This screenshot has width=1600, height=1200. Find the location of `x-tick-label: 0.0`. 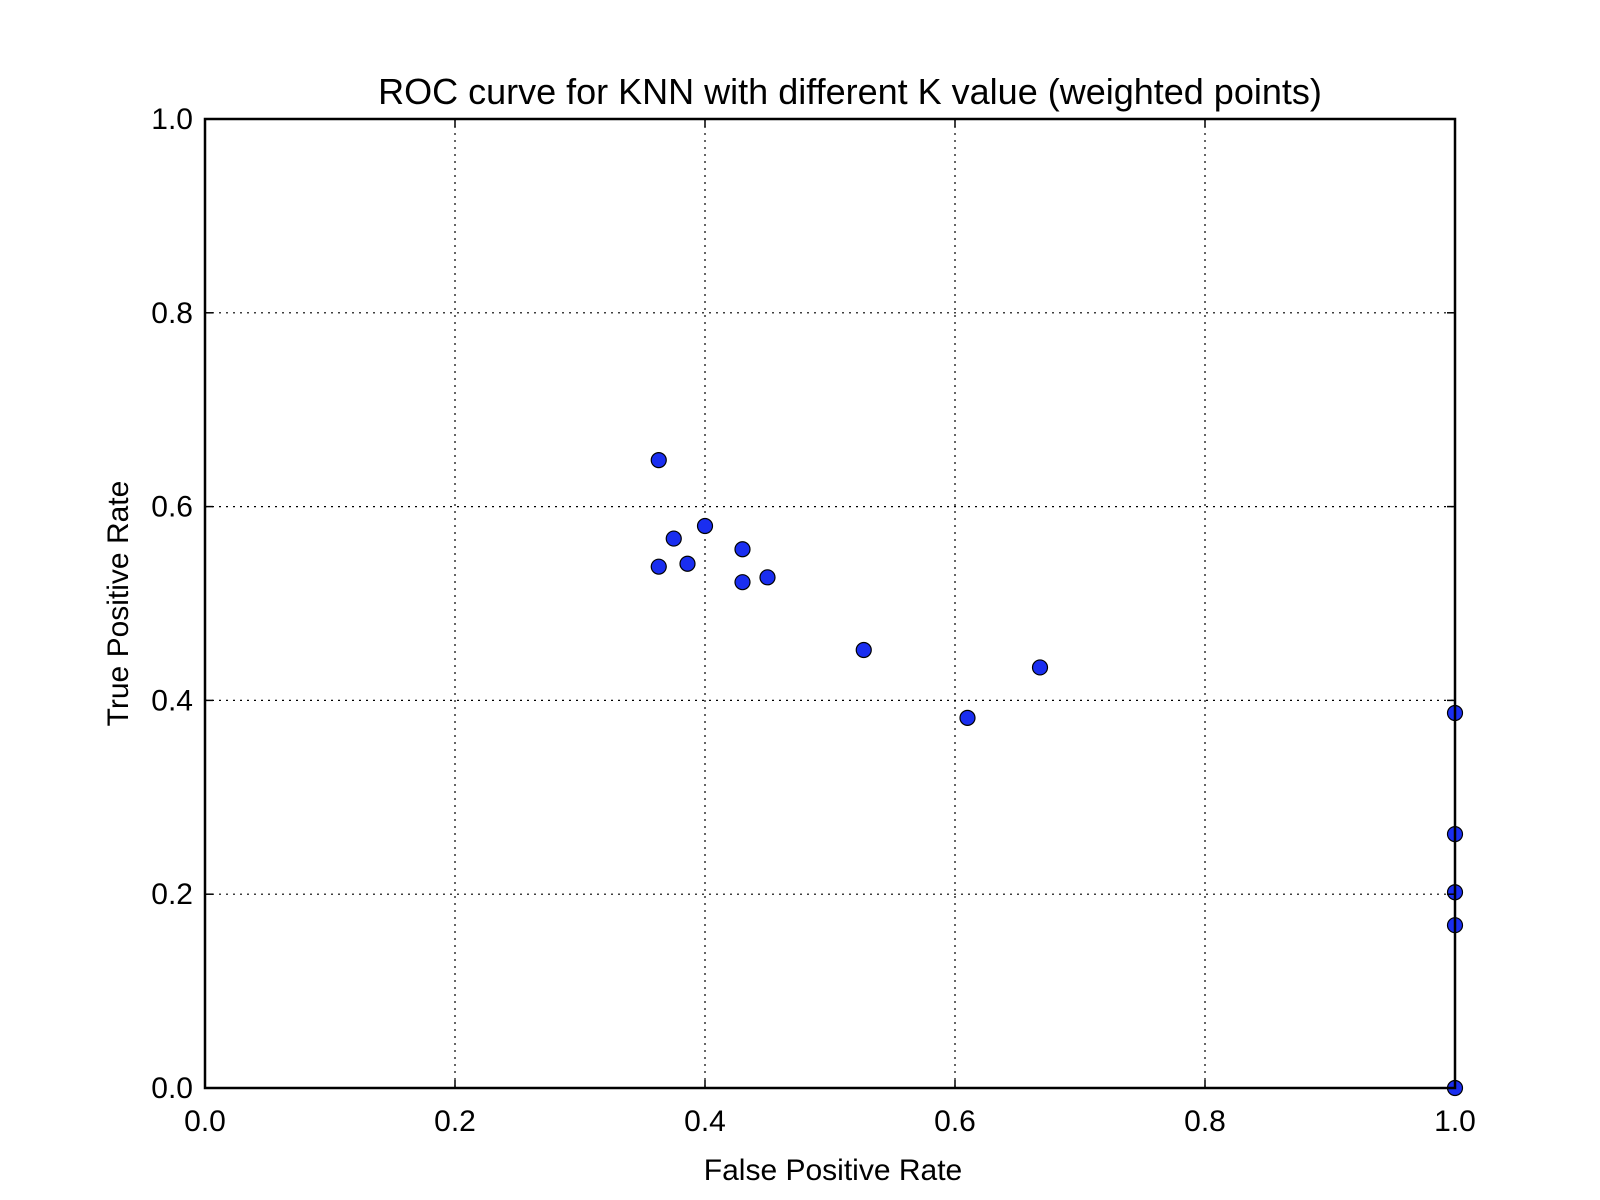

x-tick-label: 0.0 is located at coordinates (205, 1121).